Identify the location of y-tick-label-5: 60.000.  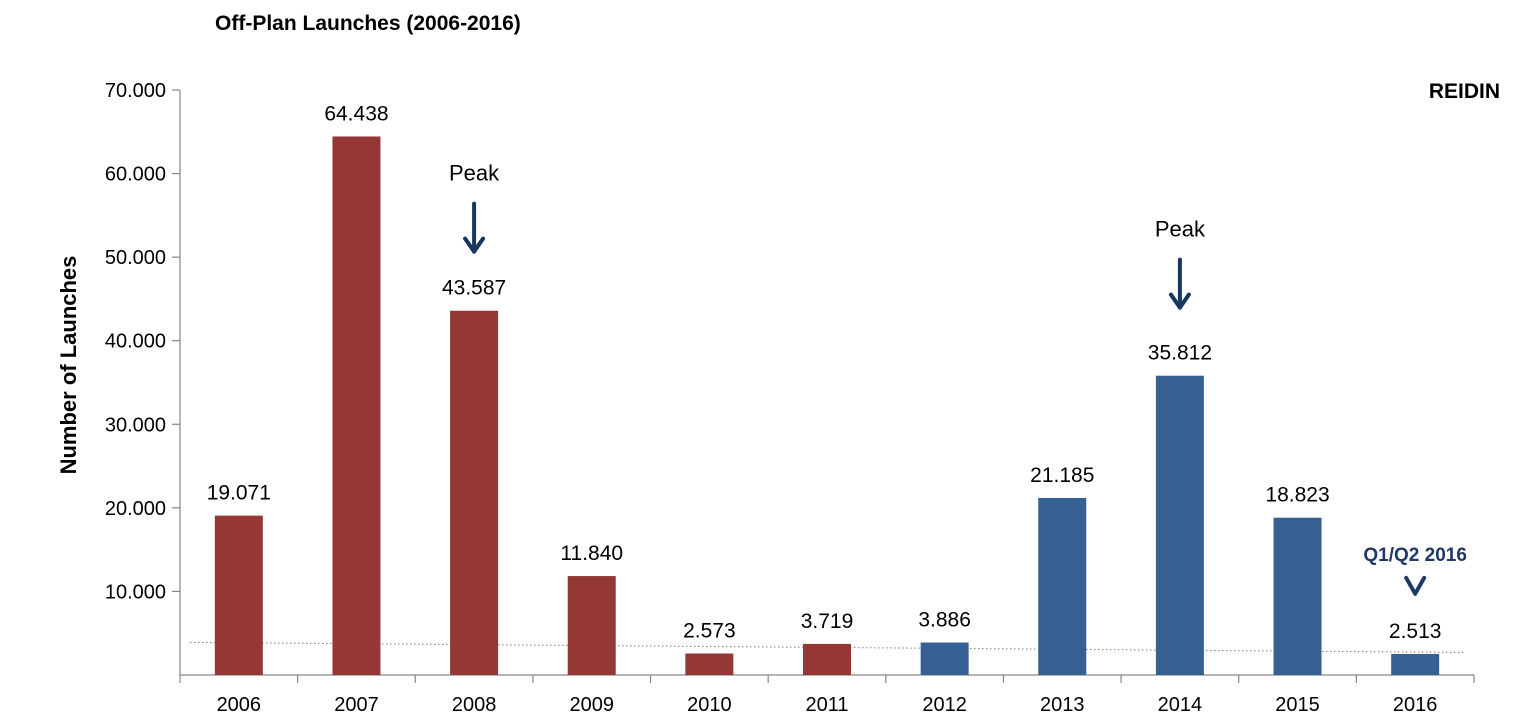
(135, 175).